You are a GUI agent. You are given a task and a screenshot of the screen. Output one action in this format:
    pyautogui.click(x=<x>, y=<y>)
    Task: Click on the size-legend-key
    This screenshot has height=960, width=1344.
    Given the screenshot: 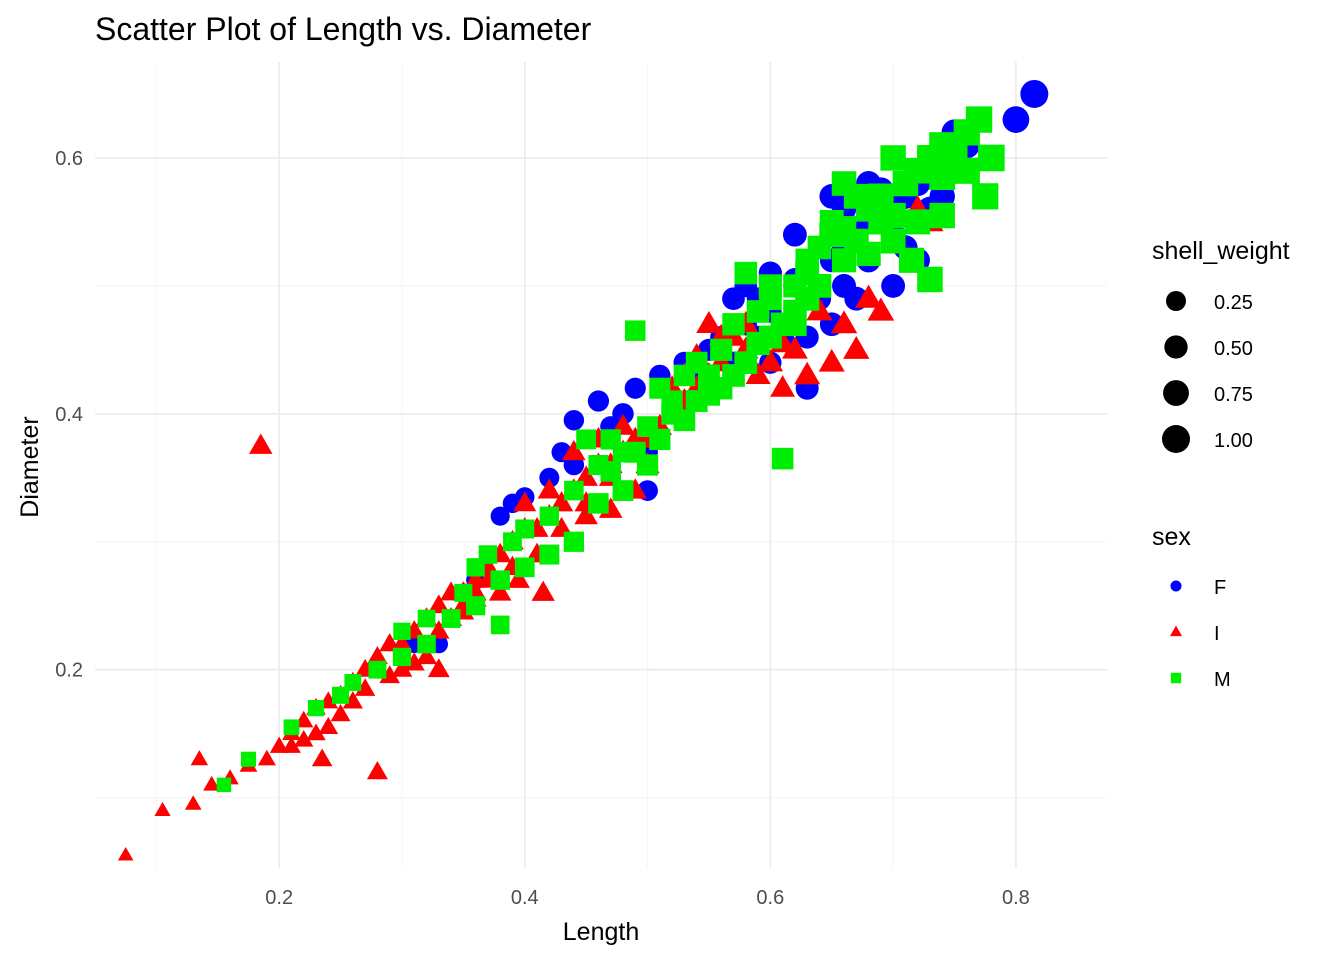 What is the action you would take?
    pyautogui.click(x=1176, y=301)
    